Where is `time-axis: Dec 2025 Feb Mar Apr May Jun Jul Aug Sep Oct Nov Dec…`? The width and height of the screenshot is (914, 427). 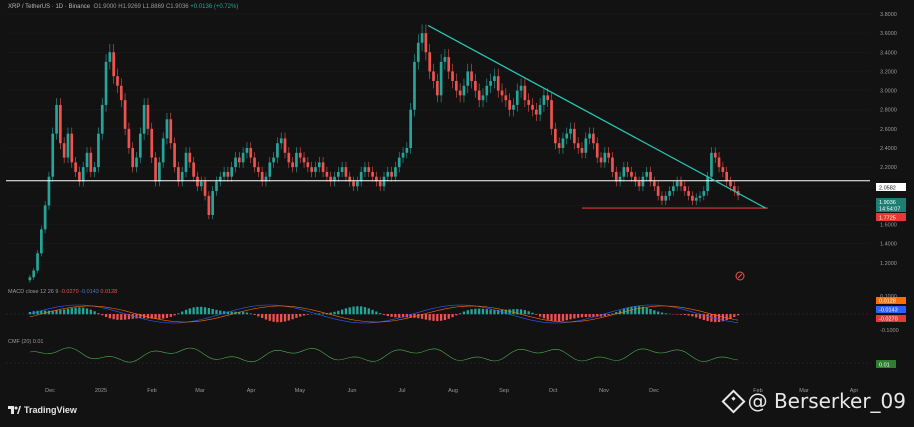 time-axis: Dec 2025 Feb Mar Apr May Jun Jul Aug Sep Oct Nov Dec… is located at coordinates (451, 391).